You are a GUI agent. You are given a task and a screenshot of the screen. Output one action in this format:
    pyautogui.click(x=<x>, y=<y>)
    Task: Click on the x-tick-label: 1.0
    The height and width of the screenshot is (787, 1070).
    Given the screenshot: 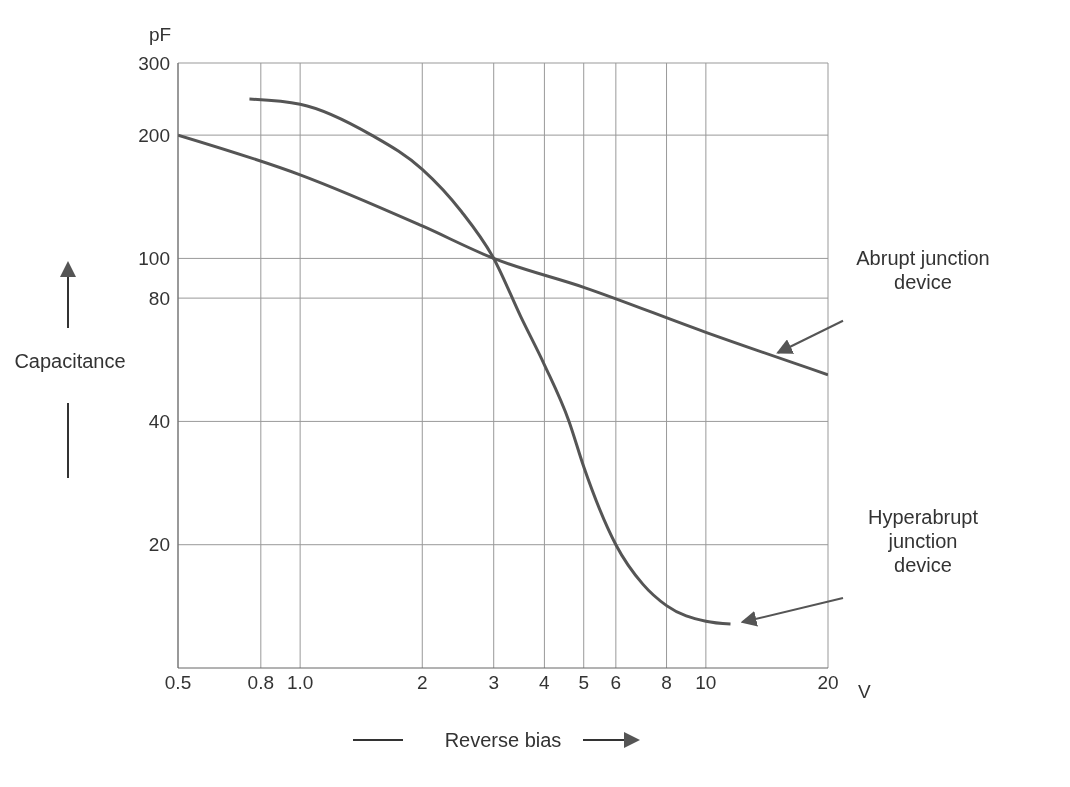 What is the action you would take?
    pyautogui.click(x=300, y=683)
    